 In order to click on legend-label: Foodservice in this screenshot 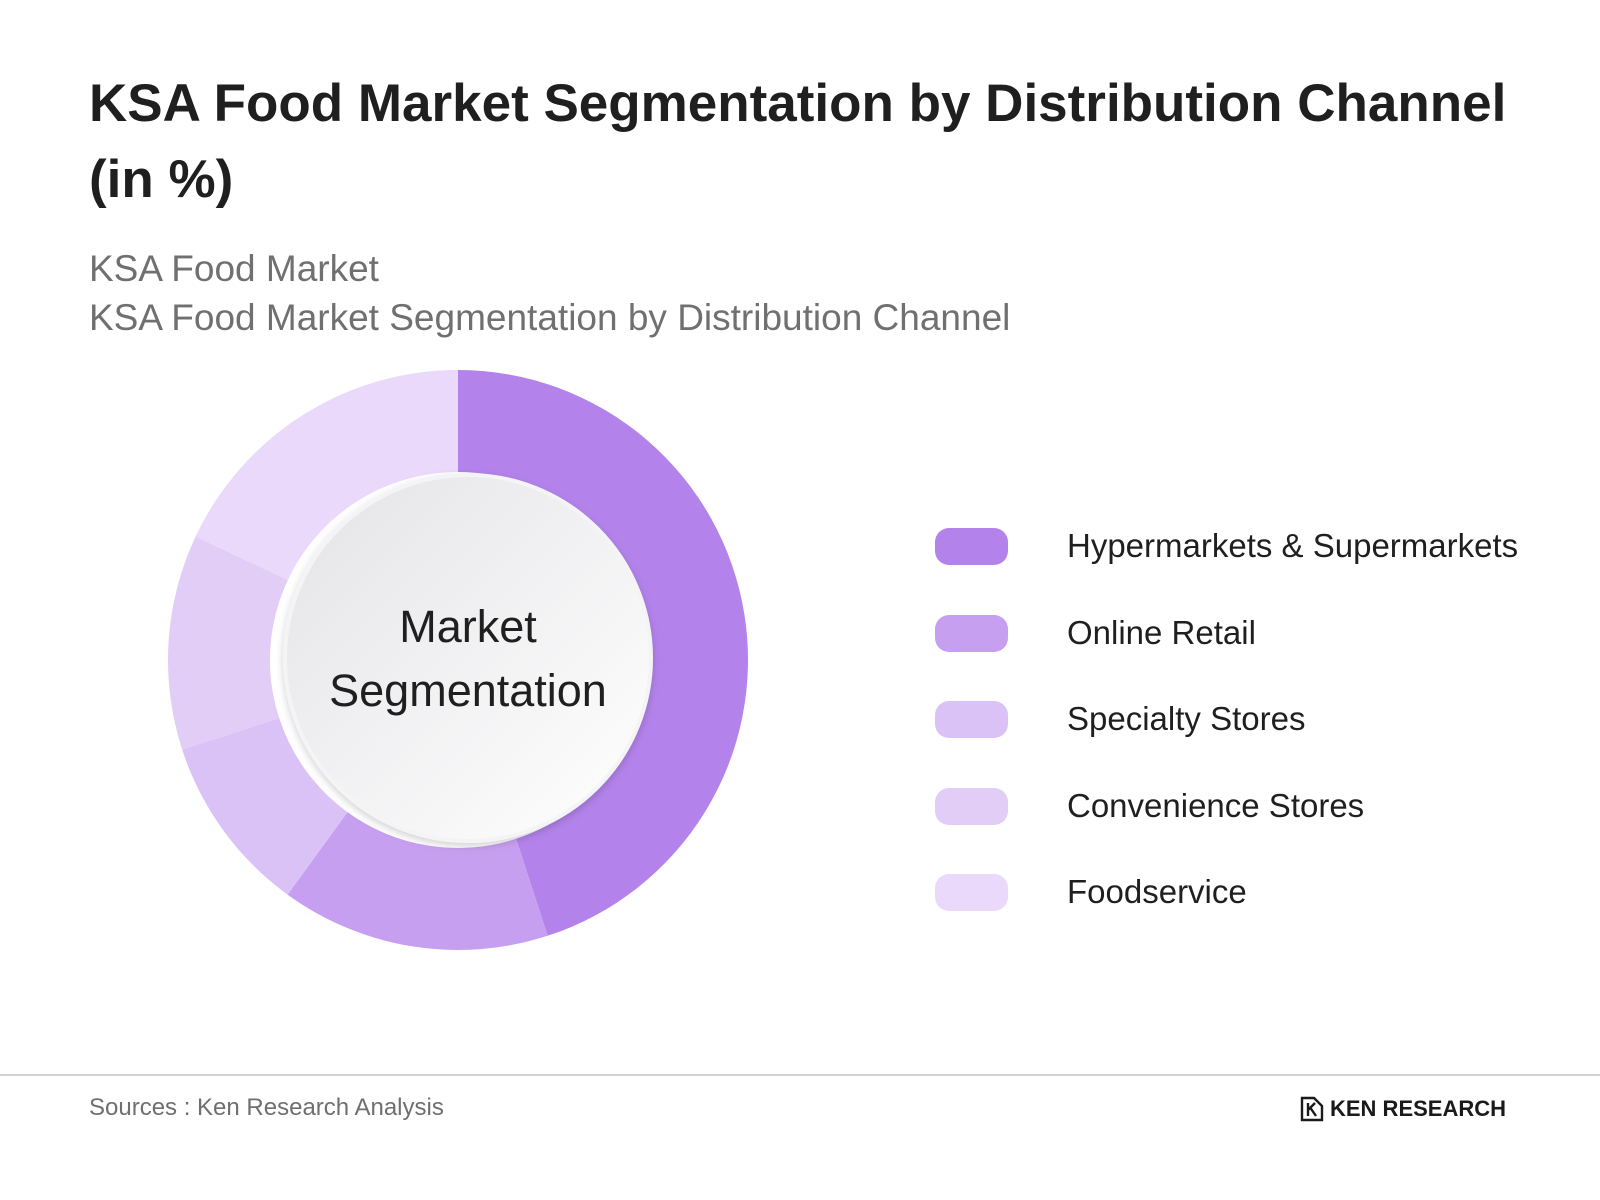, I will do `click(1157, 891)`.